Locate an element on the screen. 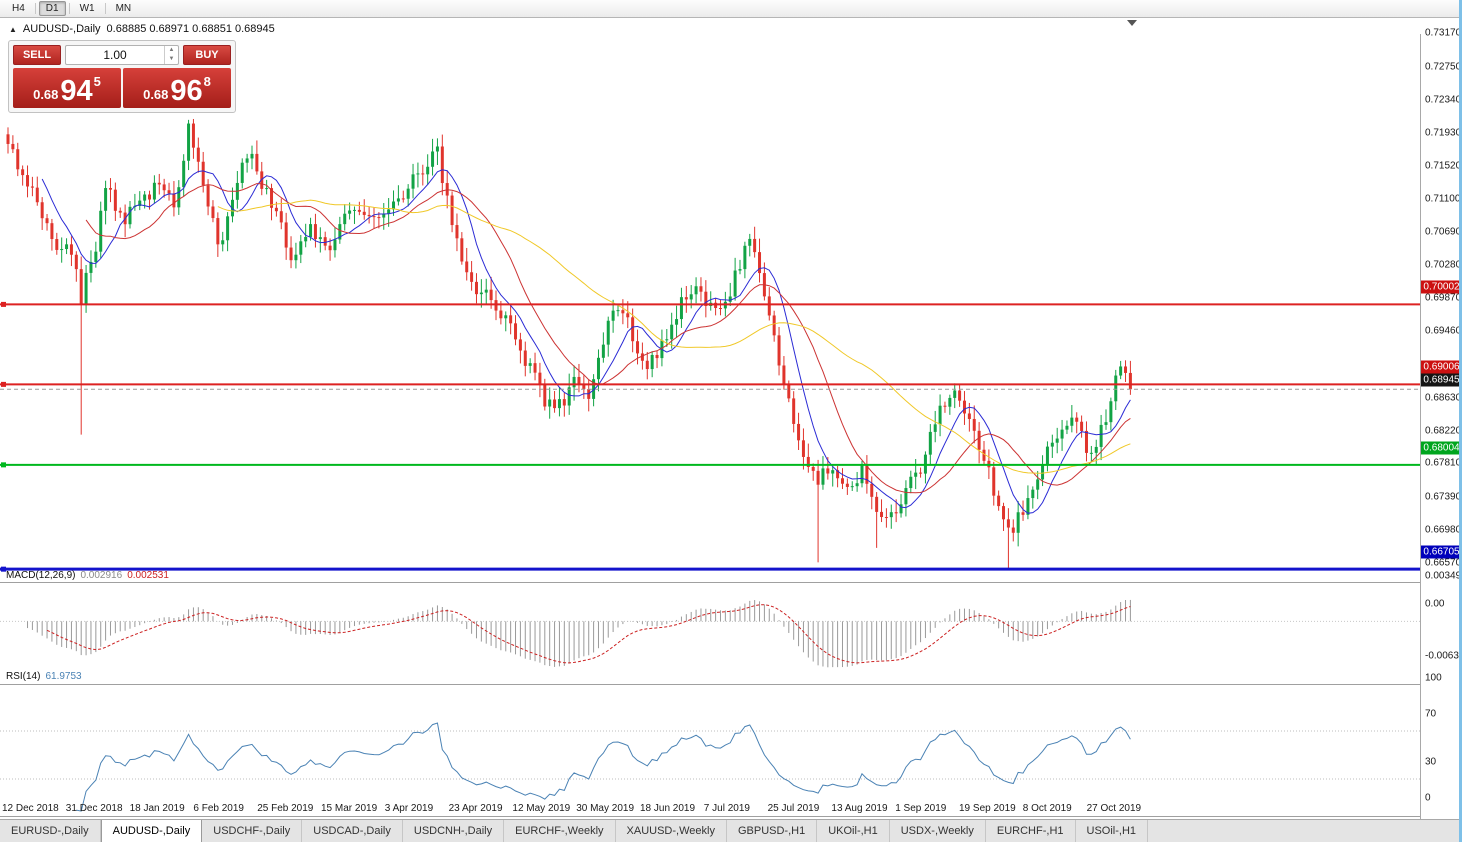 The height and width of the screenshot is (842, 1462). current-price-badge: 0.68945 is located at coordinates (1441, 380).